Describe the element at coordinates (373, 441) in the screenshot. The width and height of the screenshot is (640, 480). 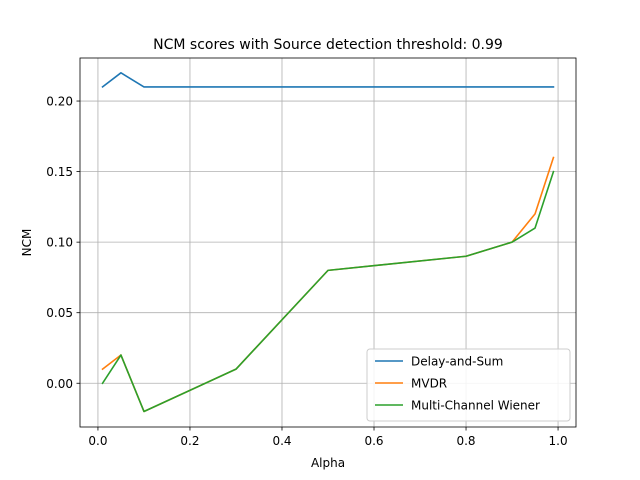
I see `x-tick-label: 0.6` at that location.